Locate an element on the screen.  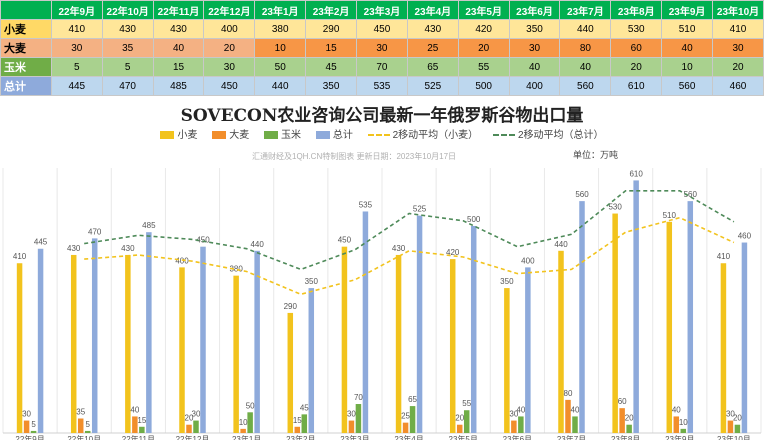
x-tick-label: 23年1月 is located at coordinates (246, 437).